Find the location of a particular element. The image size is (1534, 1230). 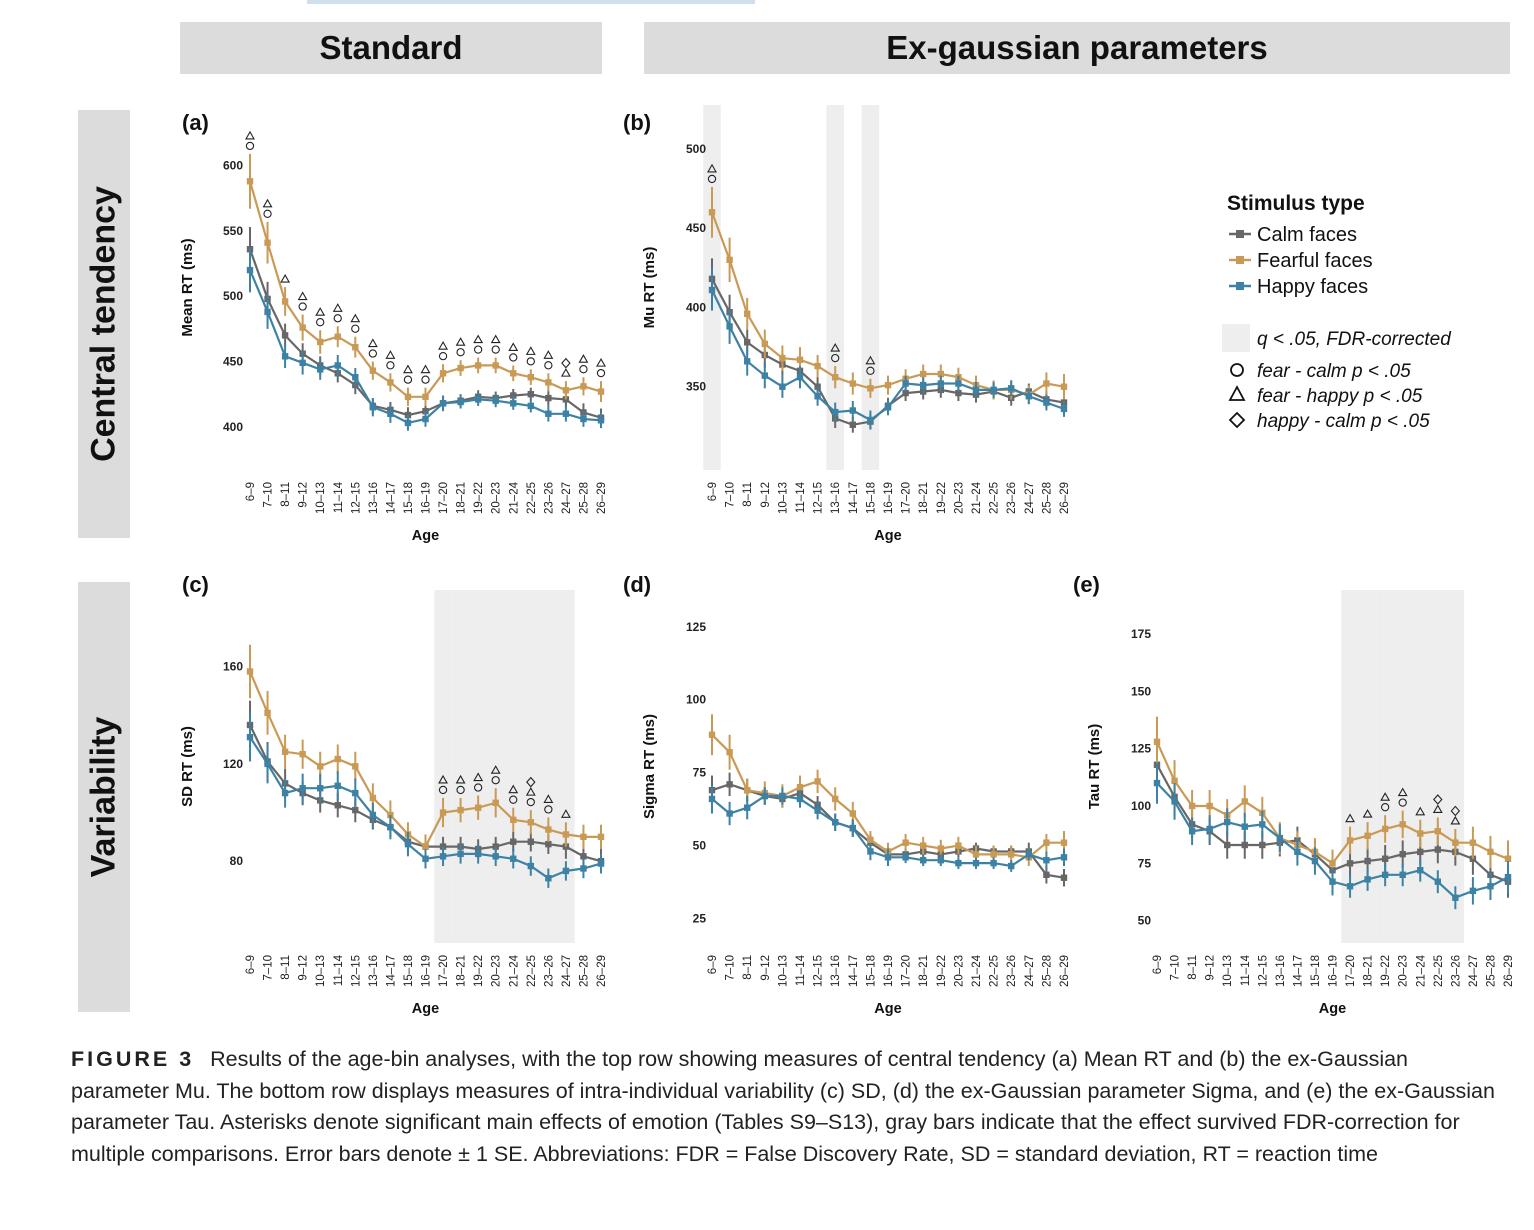

x-tick-label-e: 14–17 is located at coordinates (1298, 971).